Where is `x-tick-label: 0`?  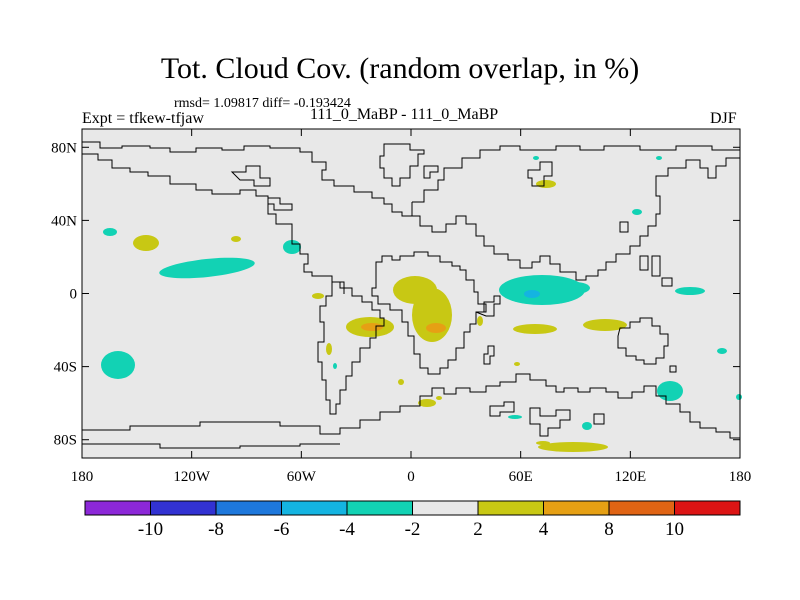
x-tick-label: 0 is located at coordinates (411, 477).